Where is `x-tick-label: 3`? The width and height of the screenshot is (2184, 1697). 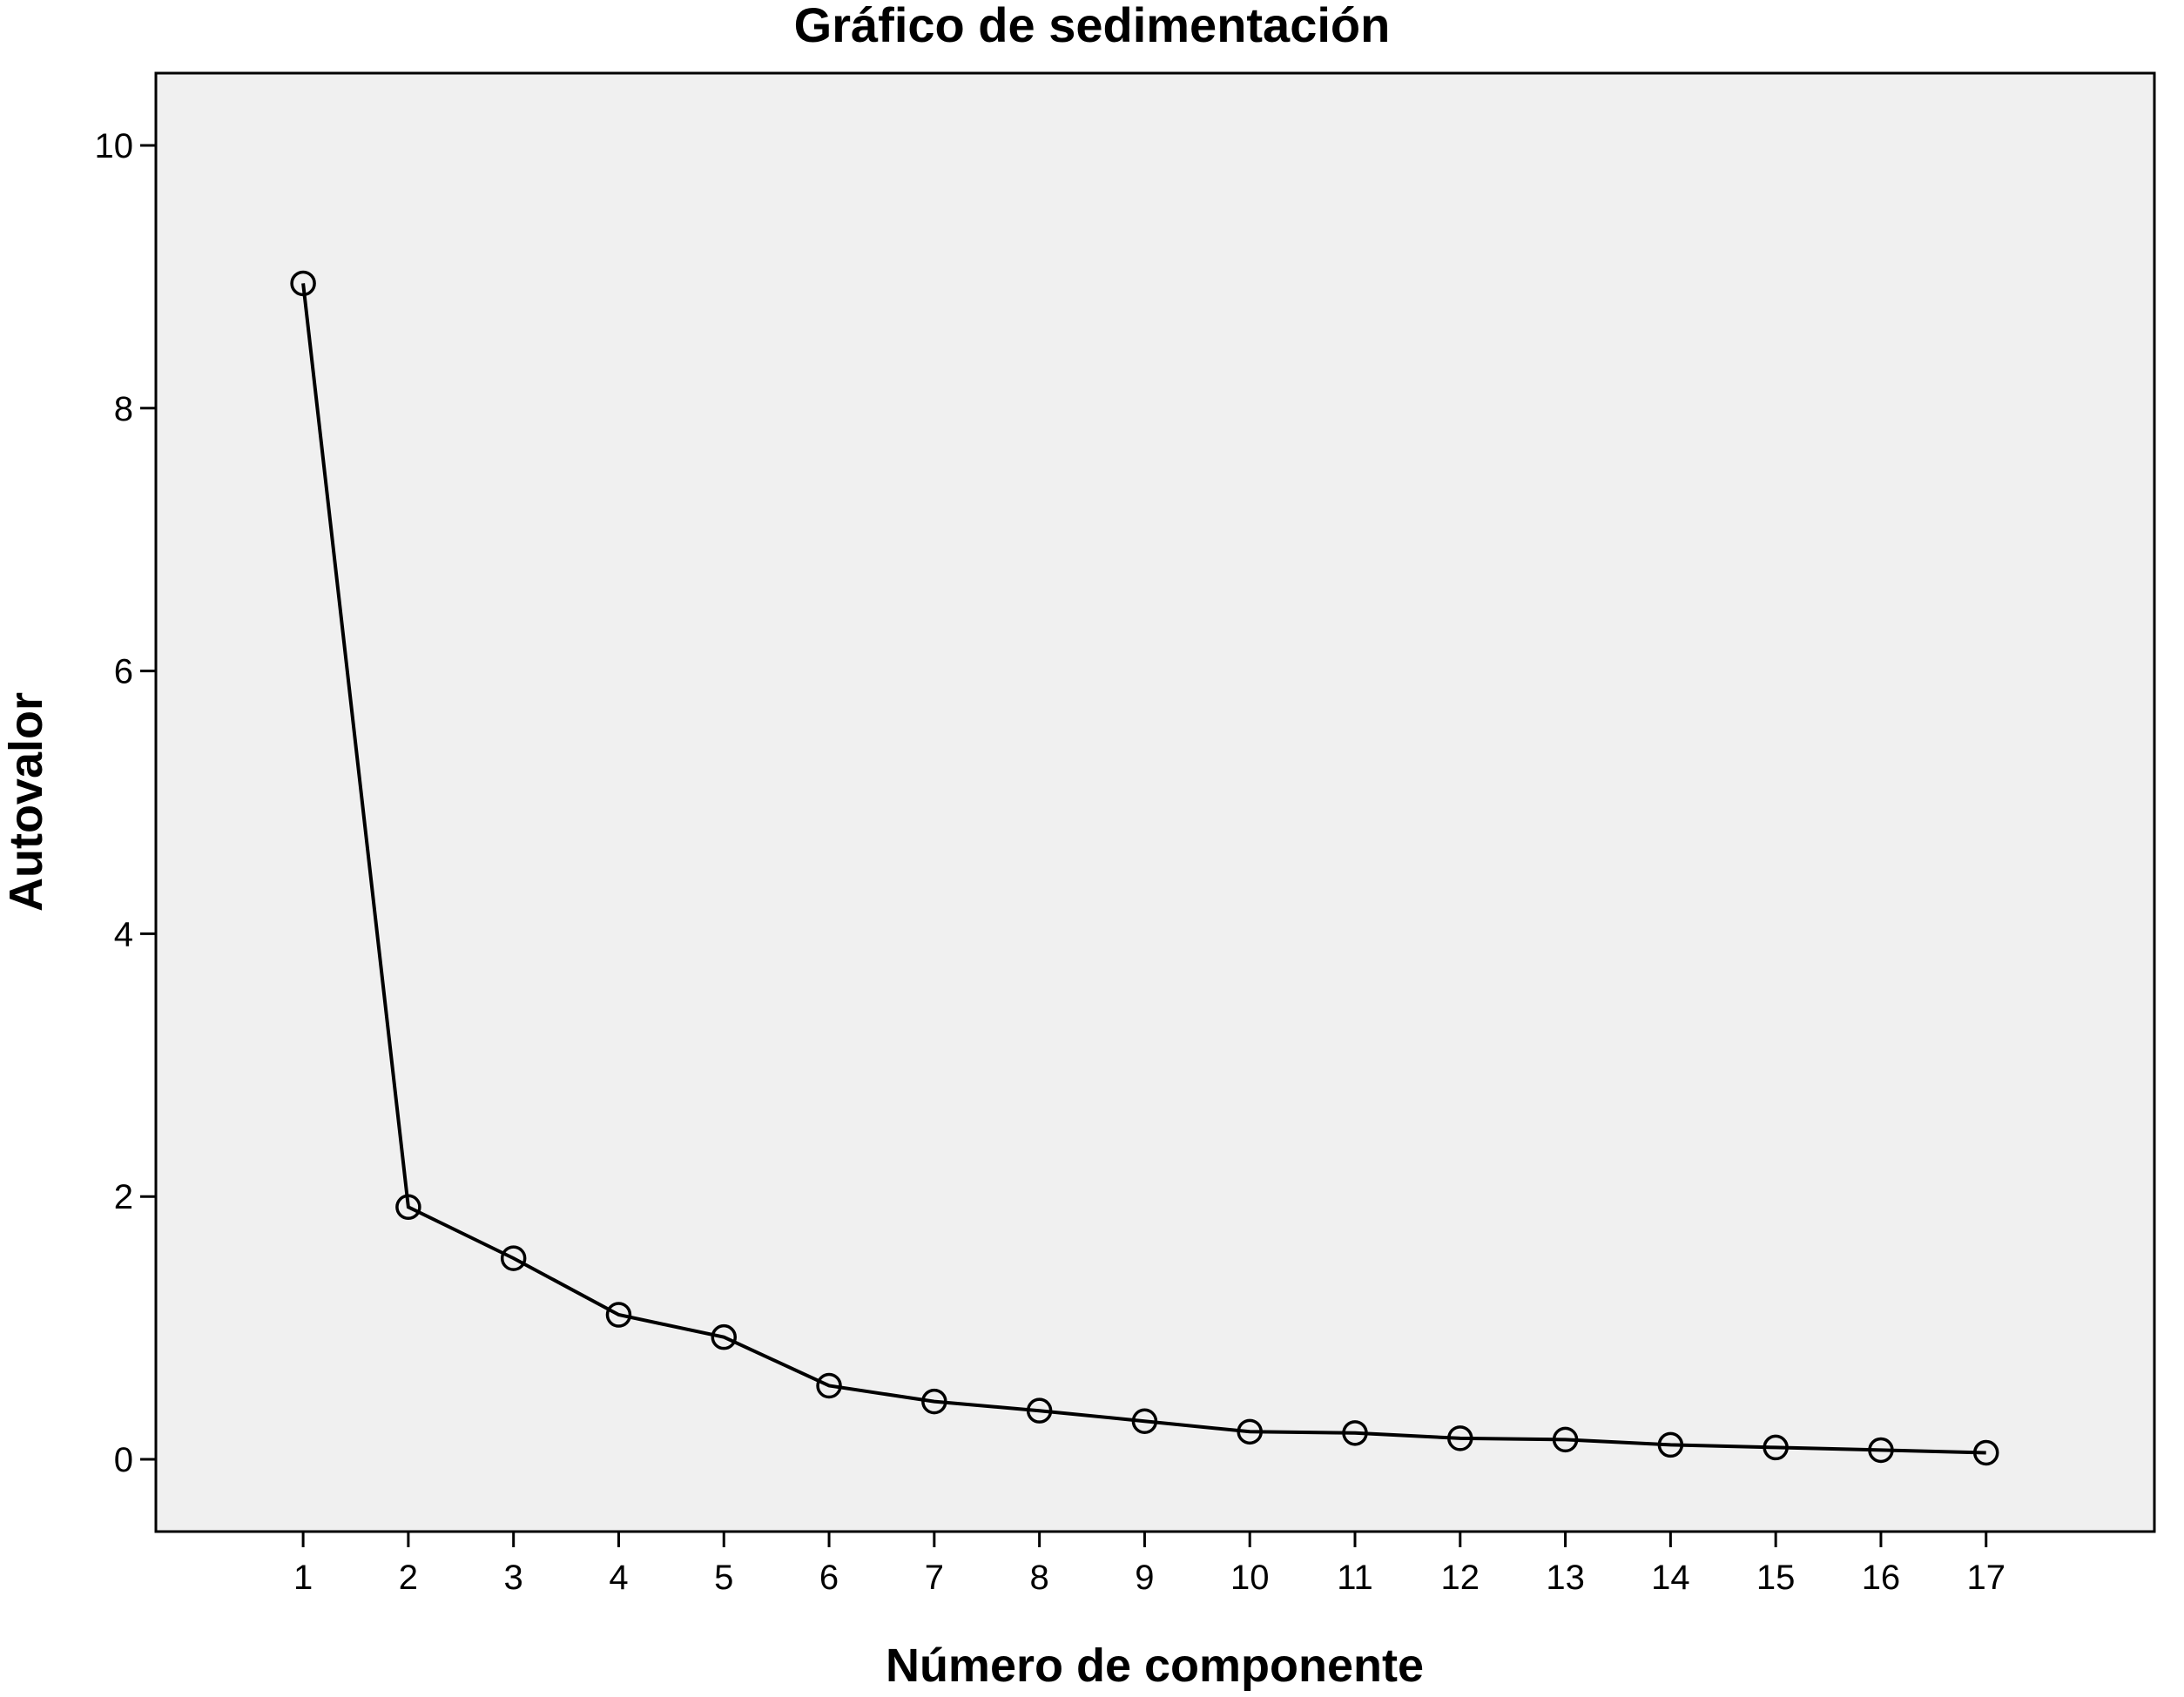
x-tick-label: 3 is located at coordinates (513, 1578).